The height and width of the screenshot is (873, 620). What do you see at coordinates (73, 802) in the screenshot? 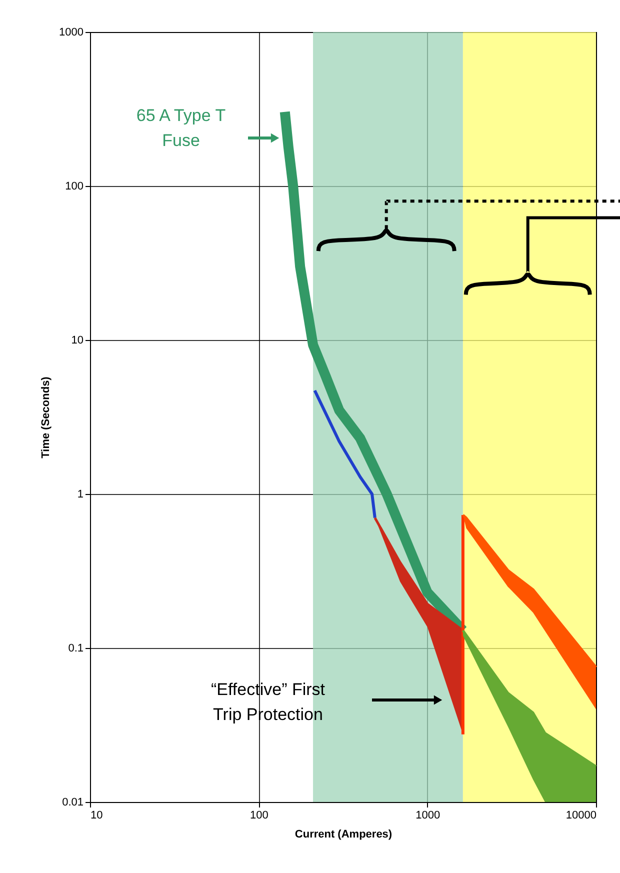
I see `y-tick-label: 0.01` at bounding box center [73, 802].